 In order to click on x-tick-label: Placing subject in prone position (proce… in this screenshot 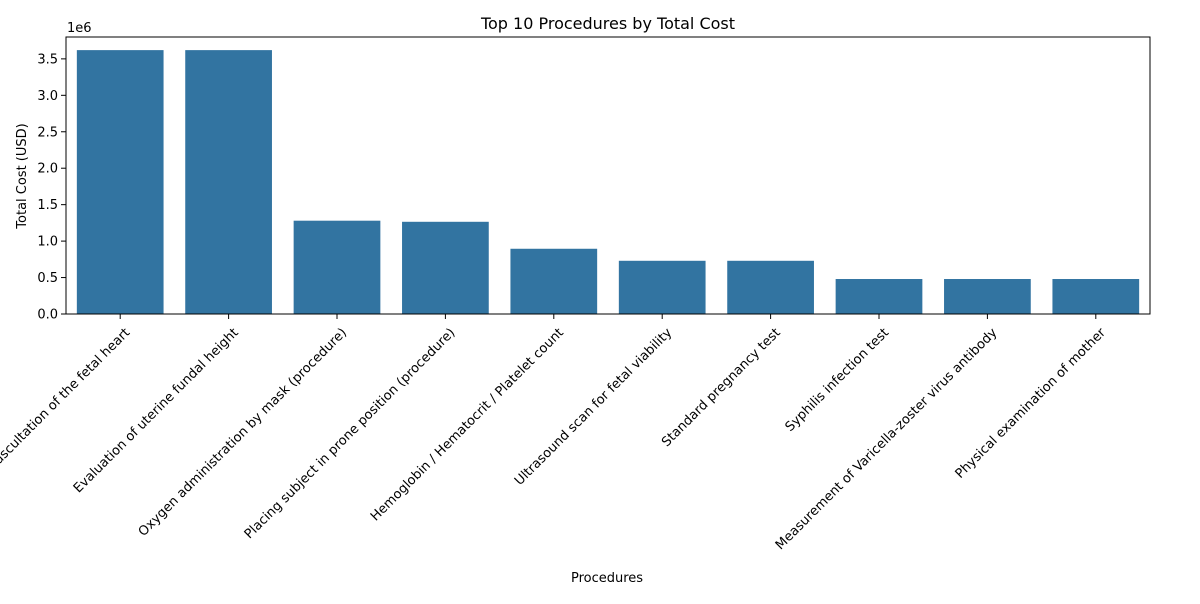, I will do `click(350, 433)`.